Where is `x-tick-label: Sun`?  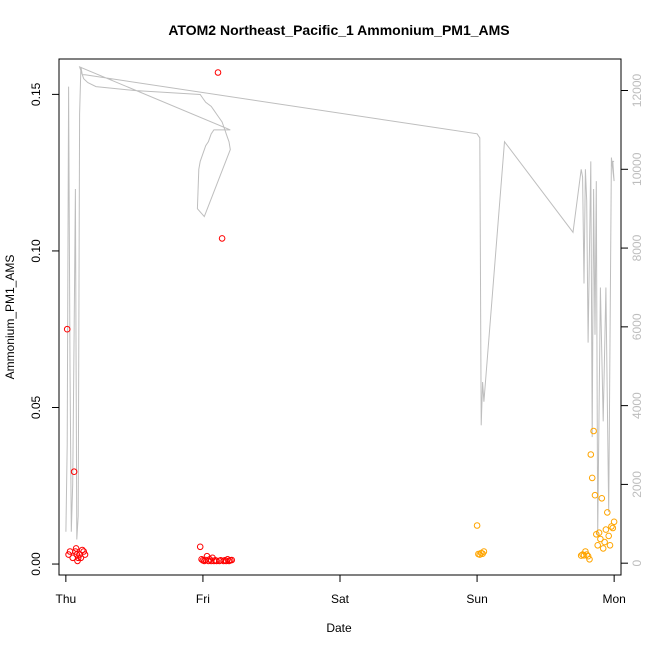
x-tick-label: Sun is located at coordinates (476, 599).